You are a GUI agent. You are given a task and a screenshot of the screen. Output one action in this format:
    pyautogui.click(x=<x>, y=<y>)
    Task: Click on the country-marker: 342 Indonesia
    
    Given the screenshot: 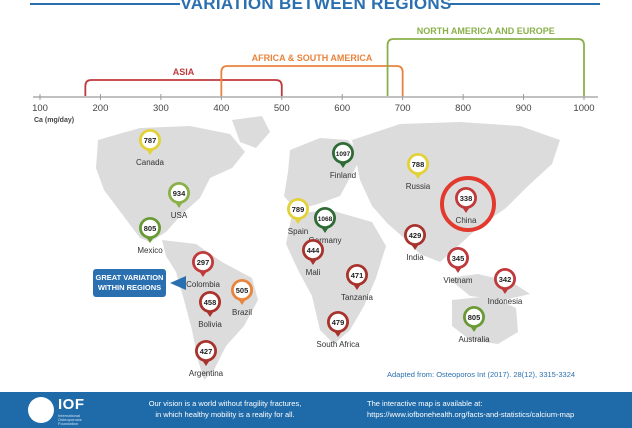 What is the action you would take?
    pyautogui.click(x=505, y=287)
    